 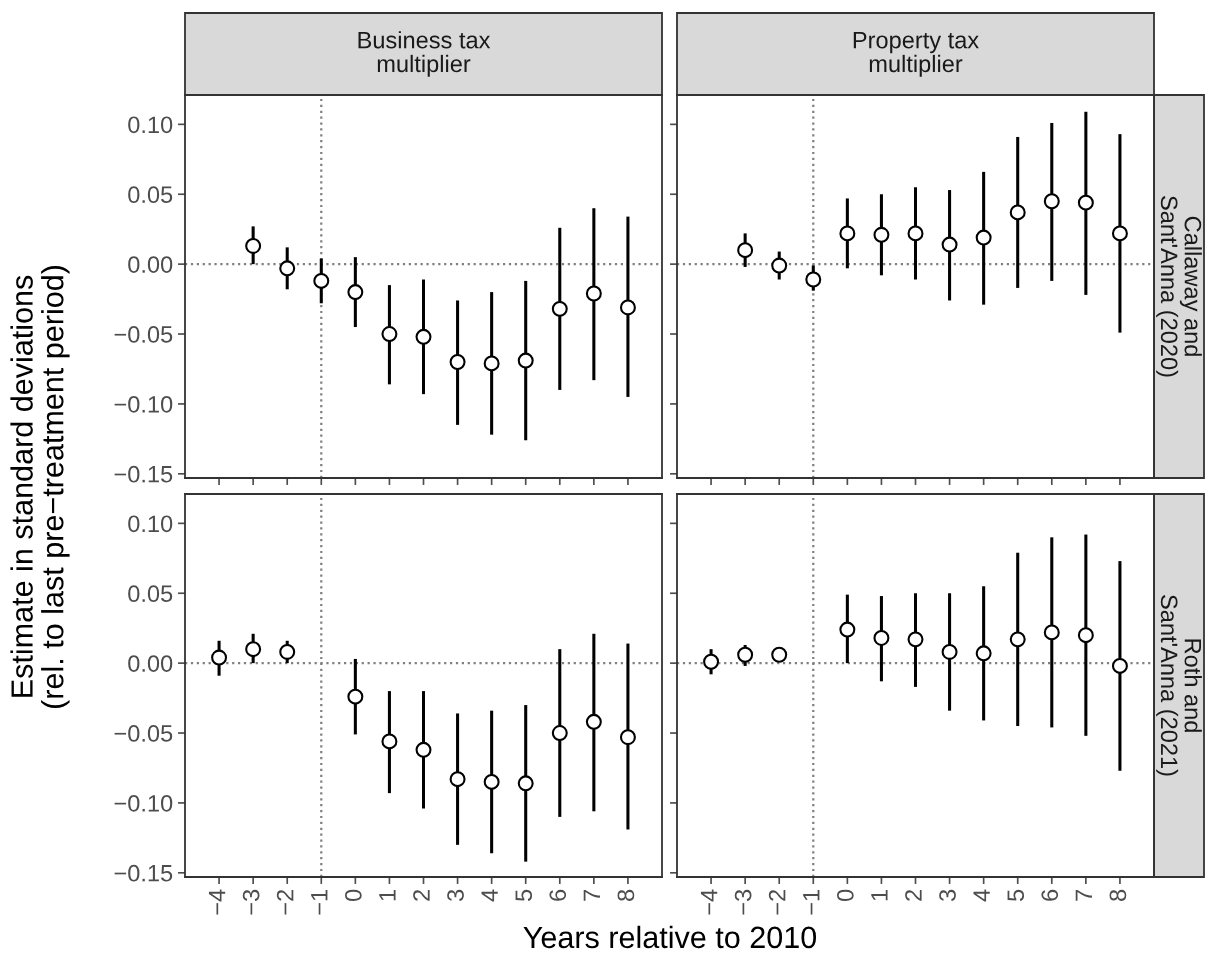 I want to click on text: Roth and Sant'Anna (2021), so click(x=1179, y=685).